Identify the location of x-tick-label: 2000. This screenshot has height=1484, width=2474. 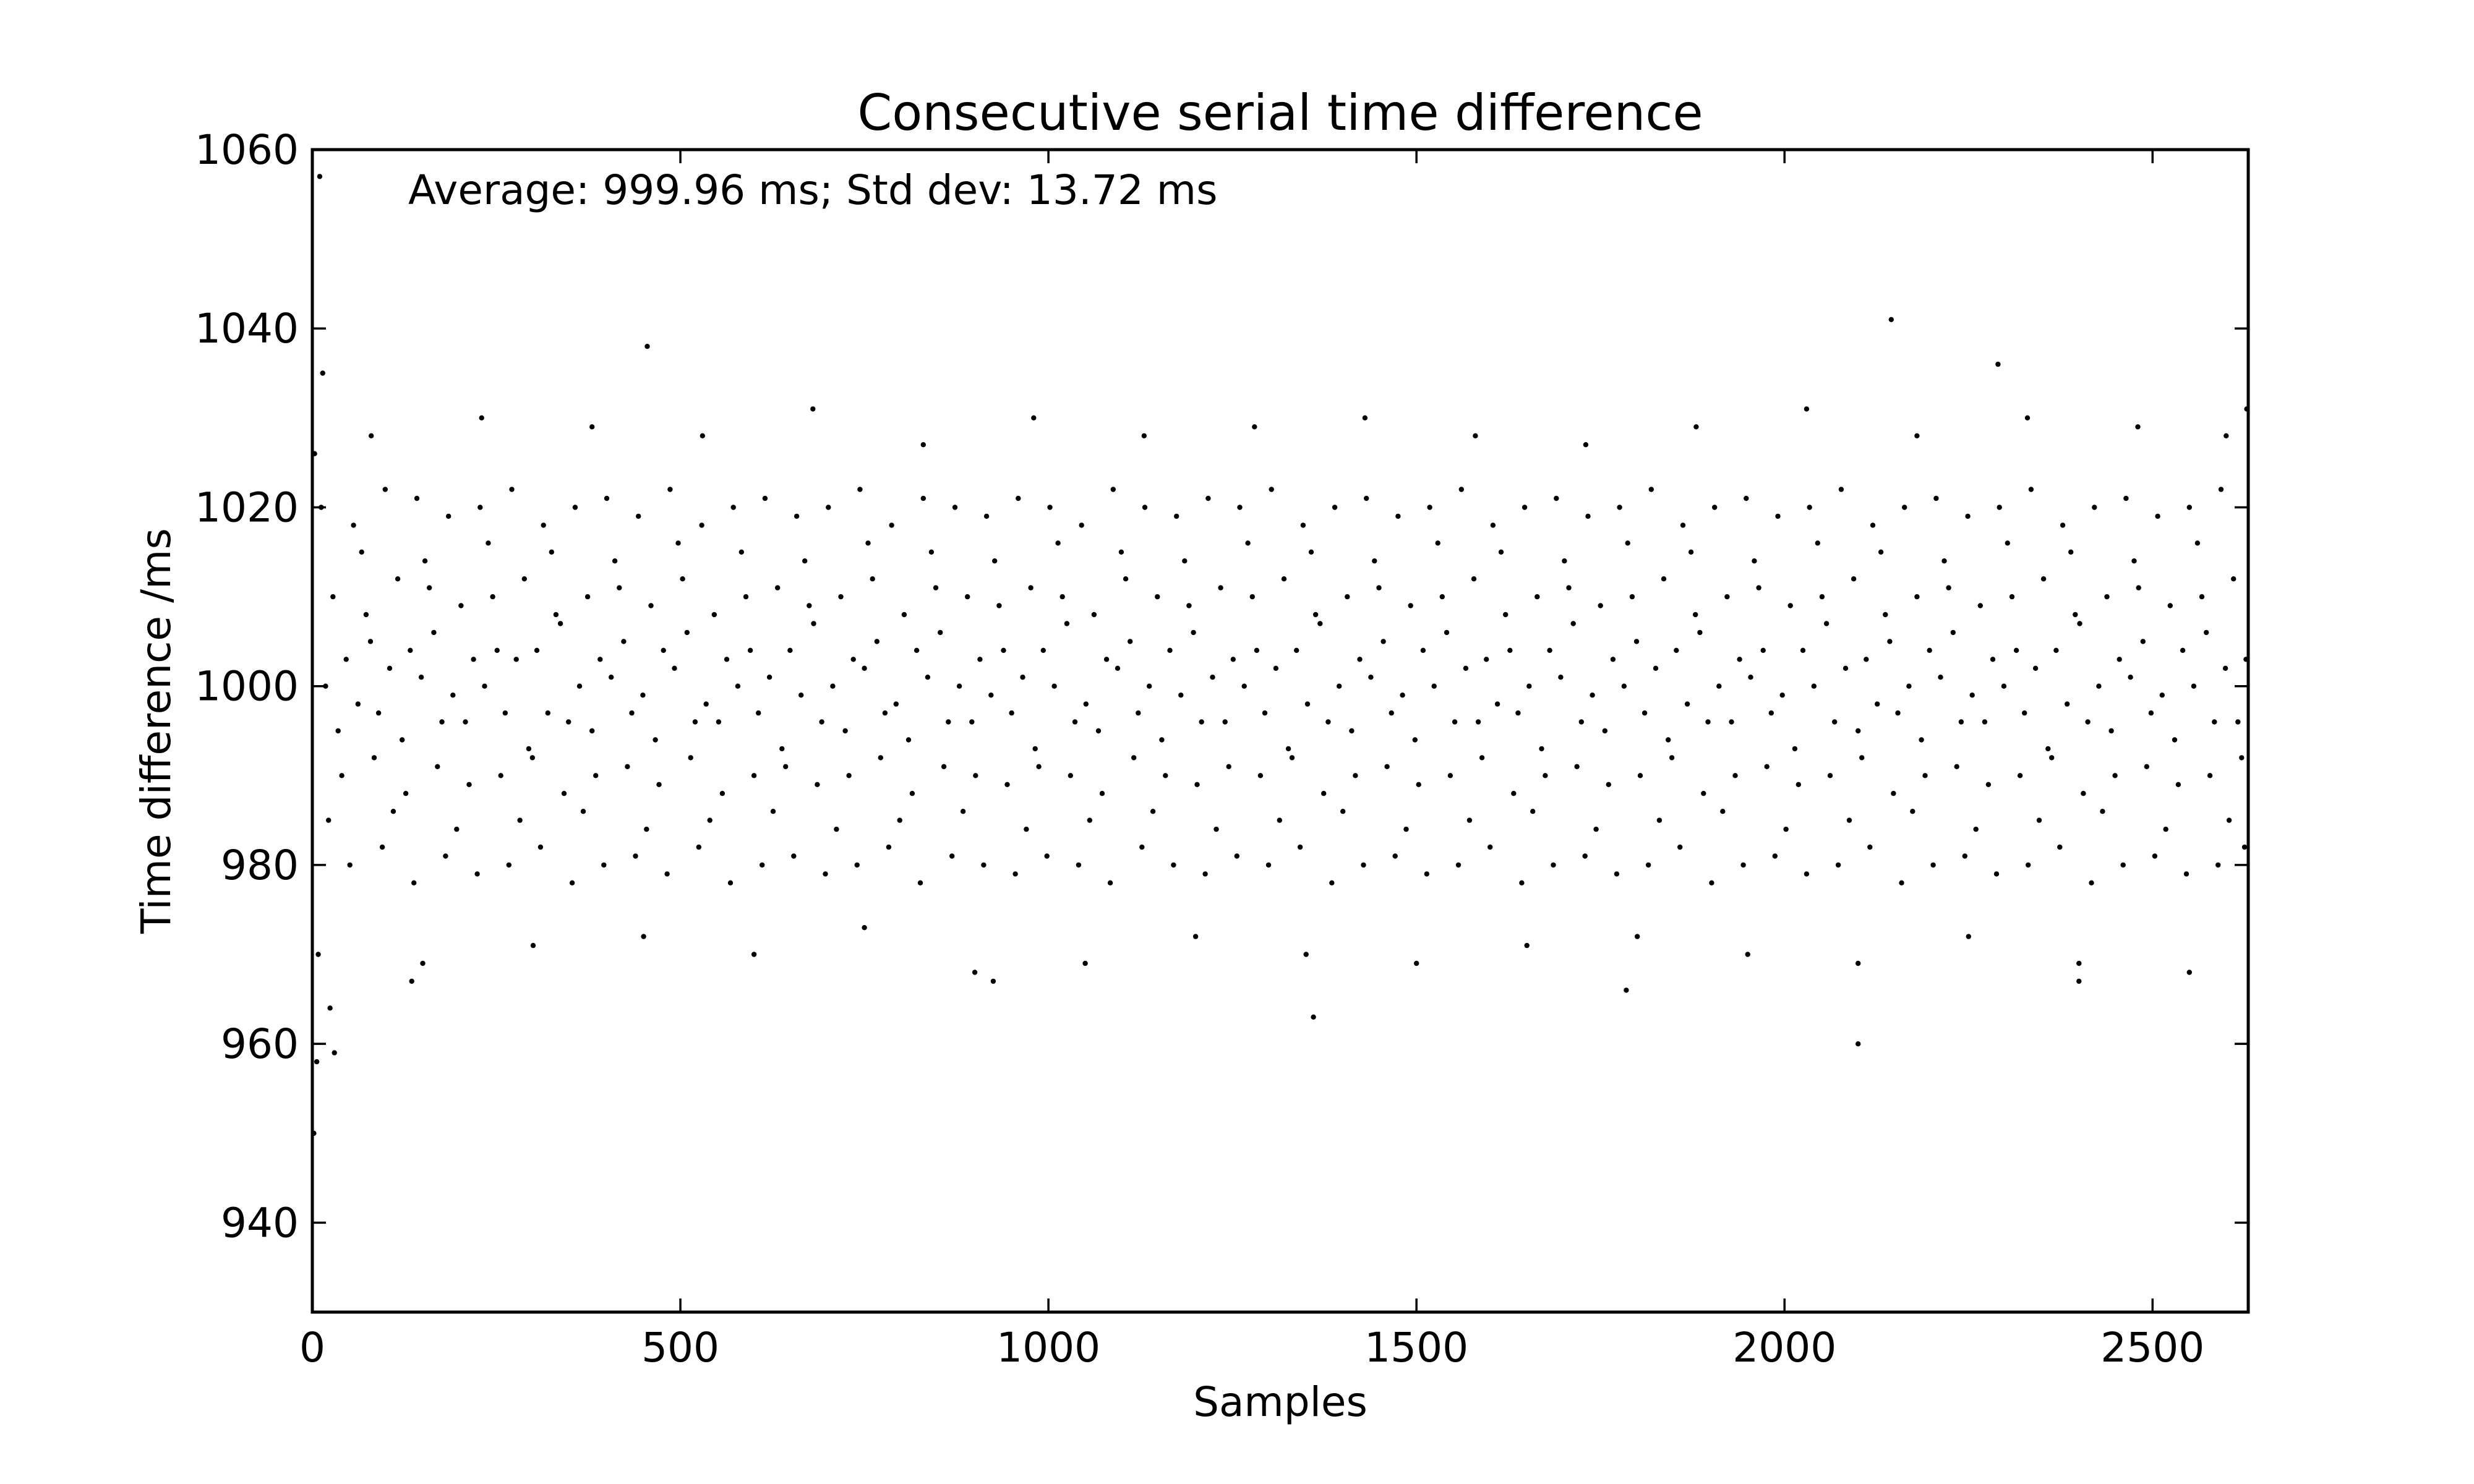
(1784, 1347).